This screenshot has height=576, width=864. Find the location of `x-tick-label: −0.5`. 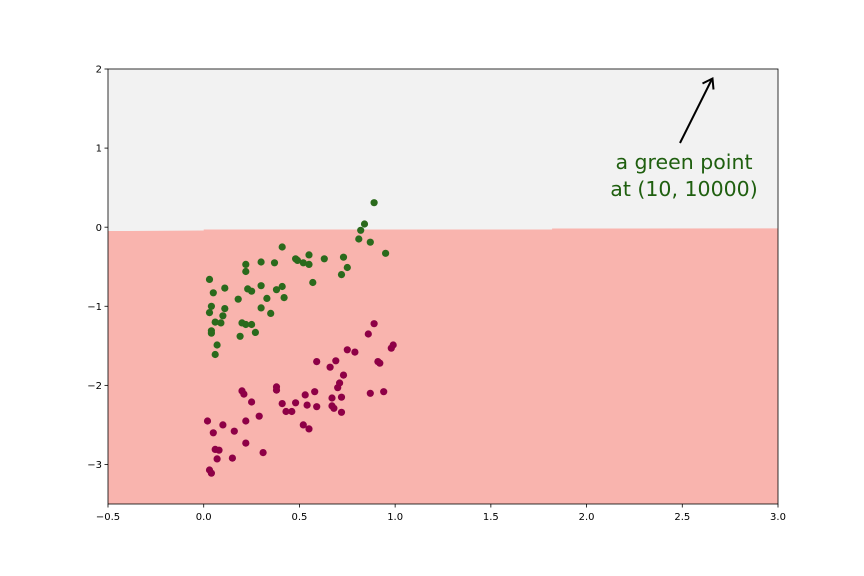

x-tick-label: −0.5 is located at coordinates (108, 517).